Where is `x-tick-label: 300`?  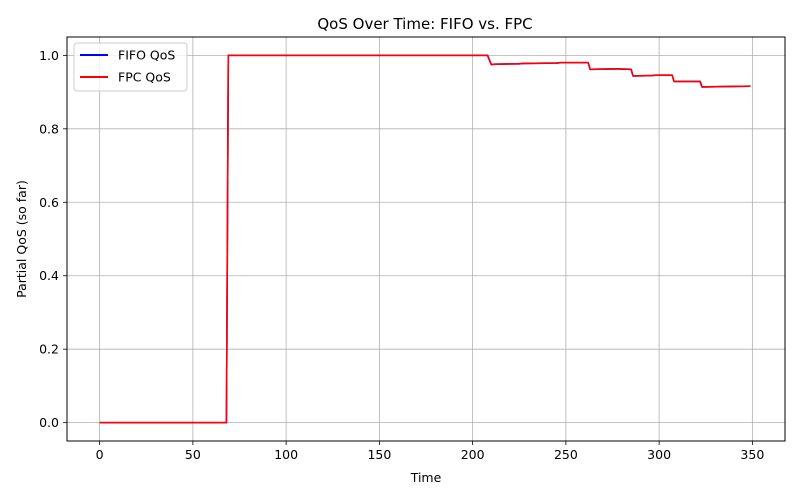 x-tick-label: 300 is located at coordinates (659, 454).